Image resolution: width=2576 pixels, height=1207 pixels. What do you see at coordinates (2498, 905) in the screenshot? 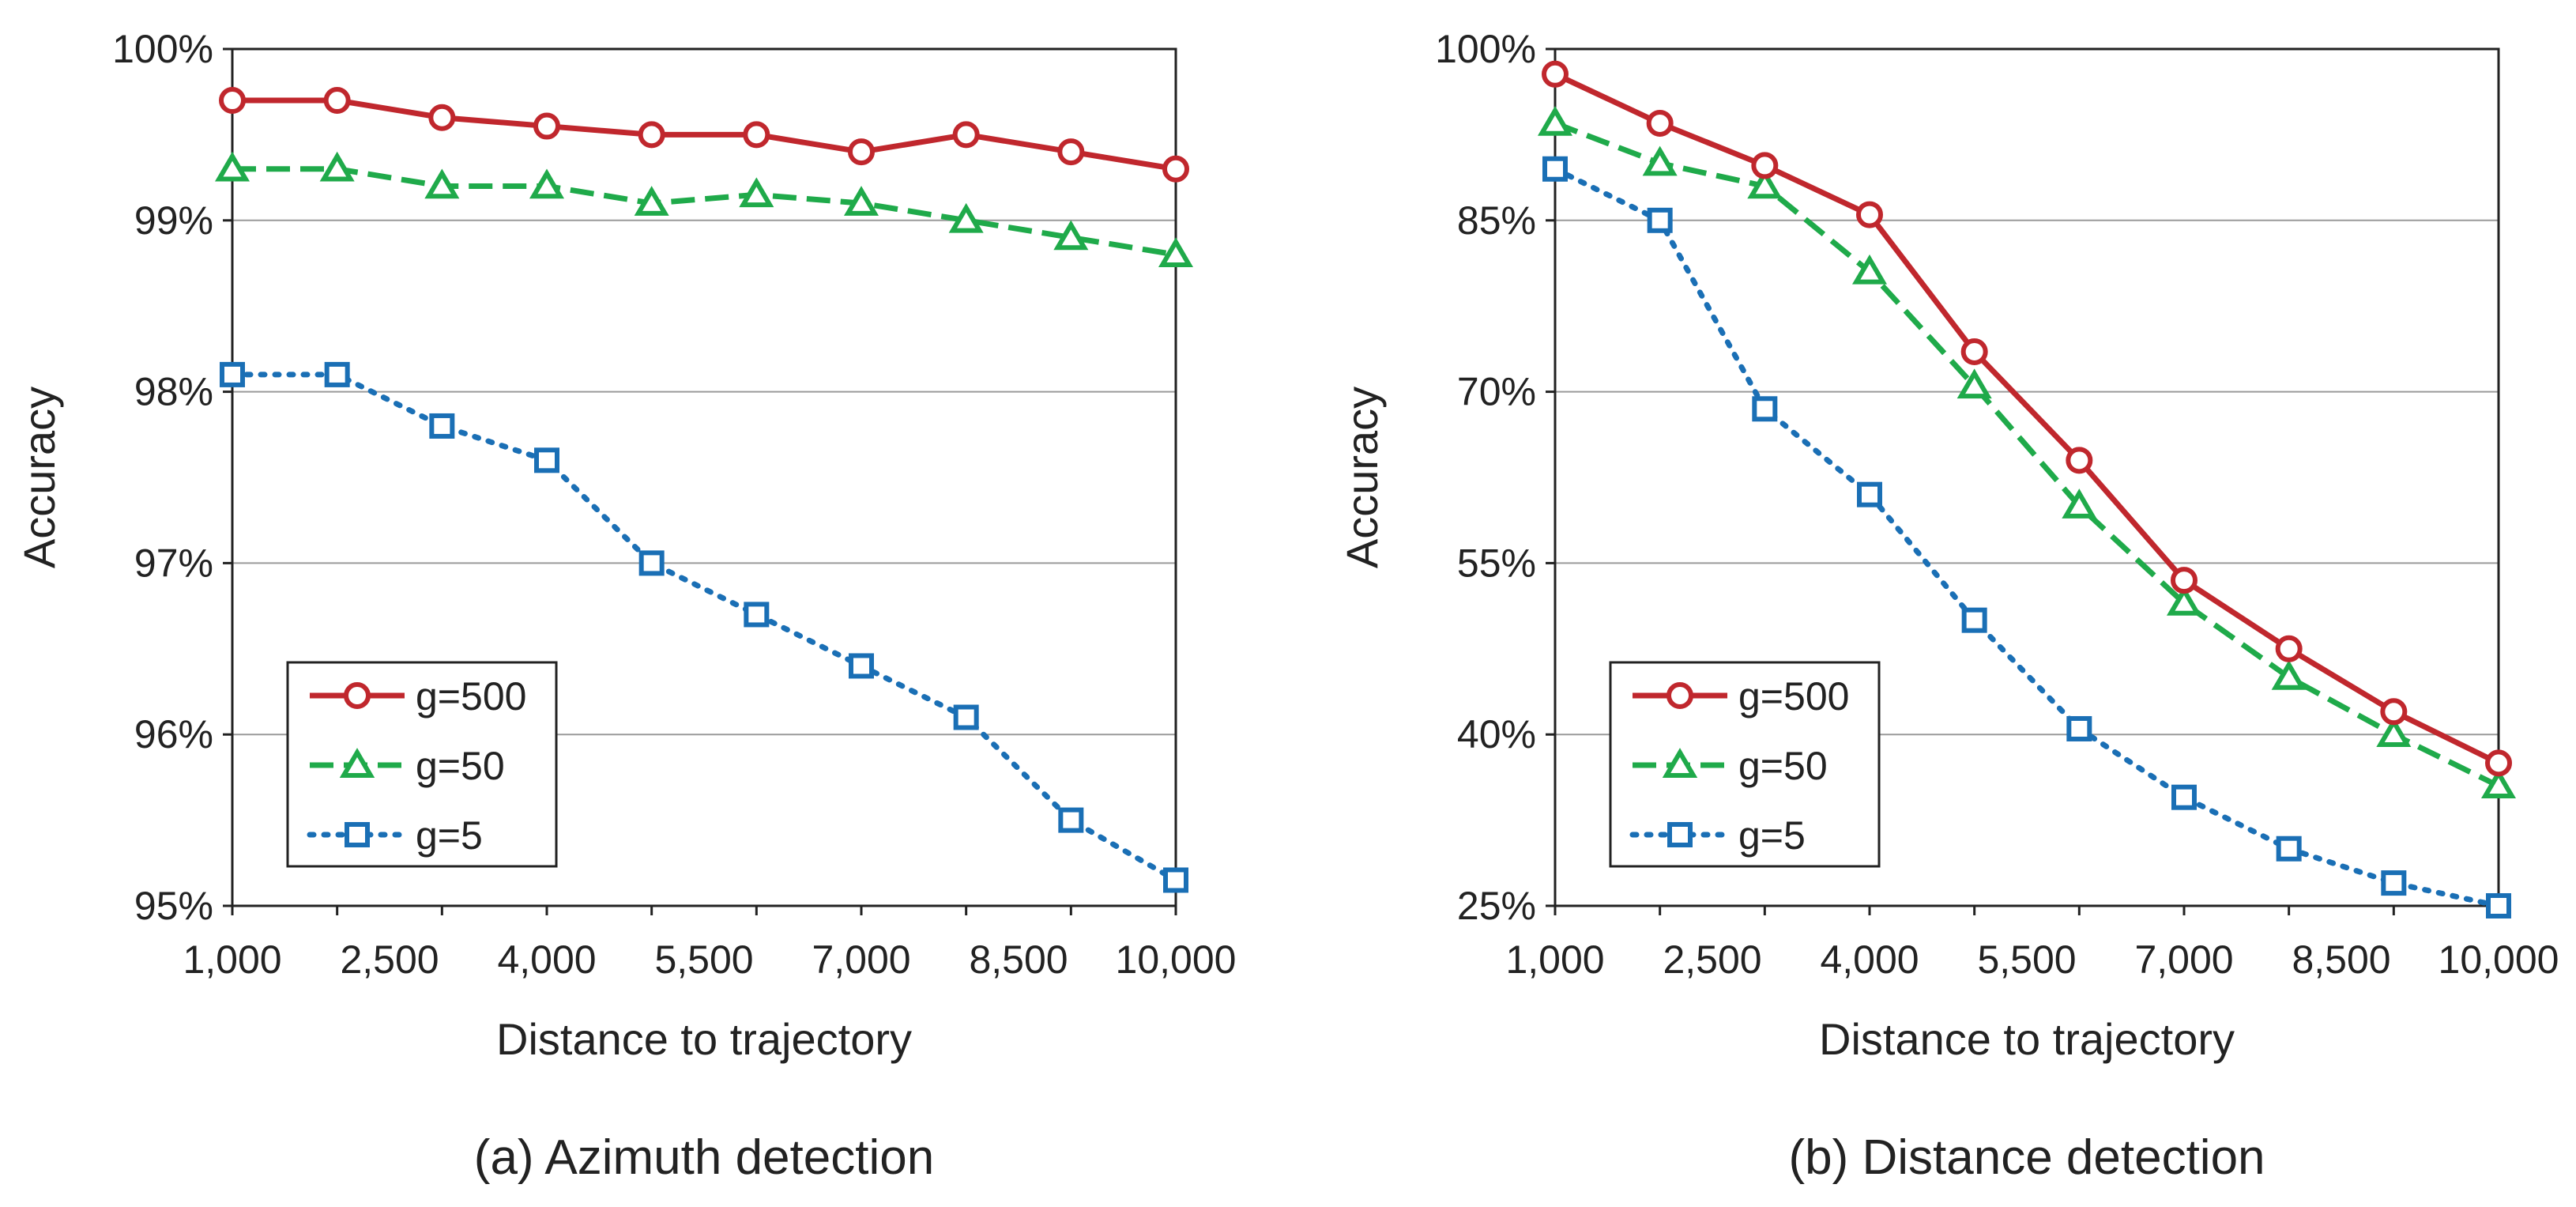
I see `point-g=5-10` at bounding box center [2498, 905].